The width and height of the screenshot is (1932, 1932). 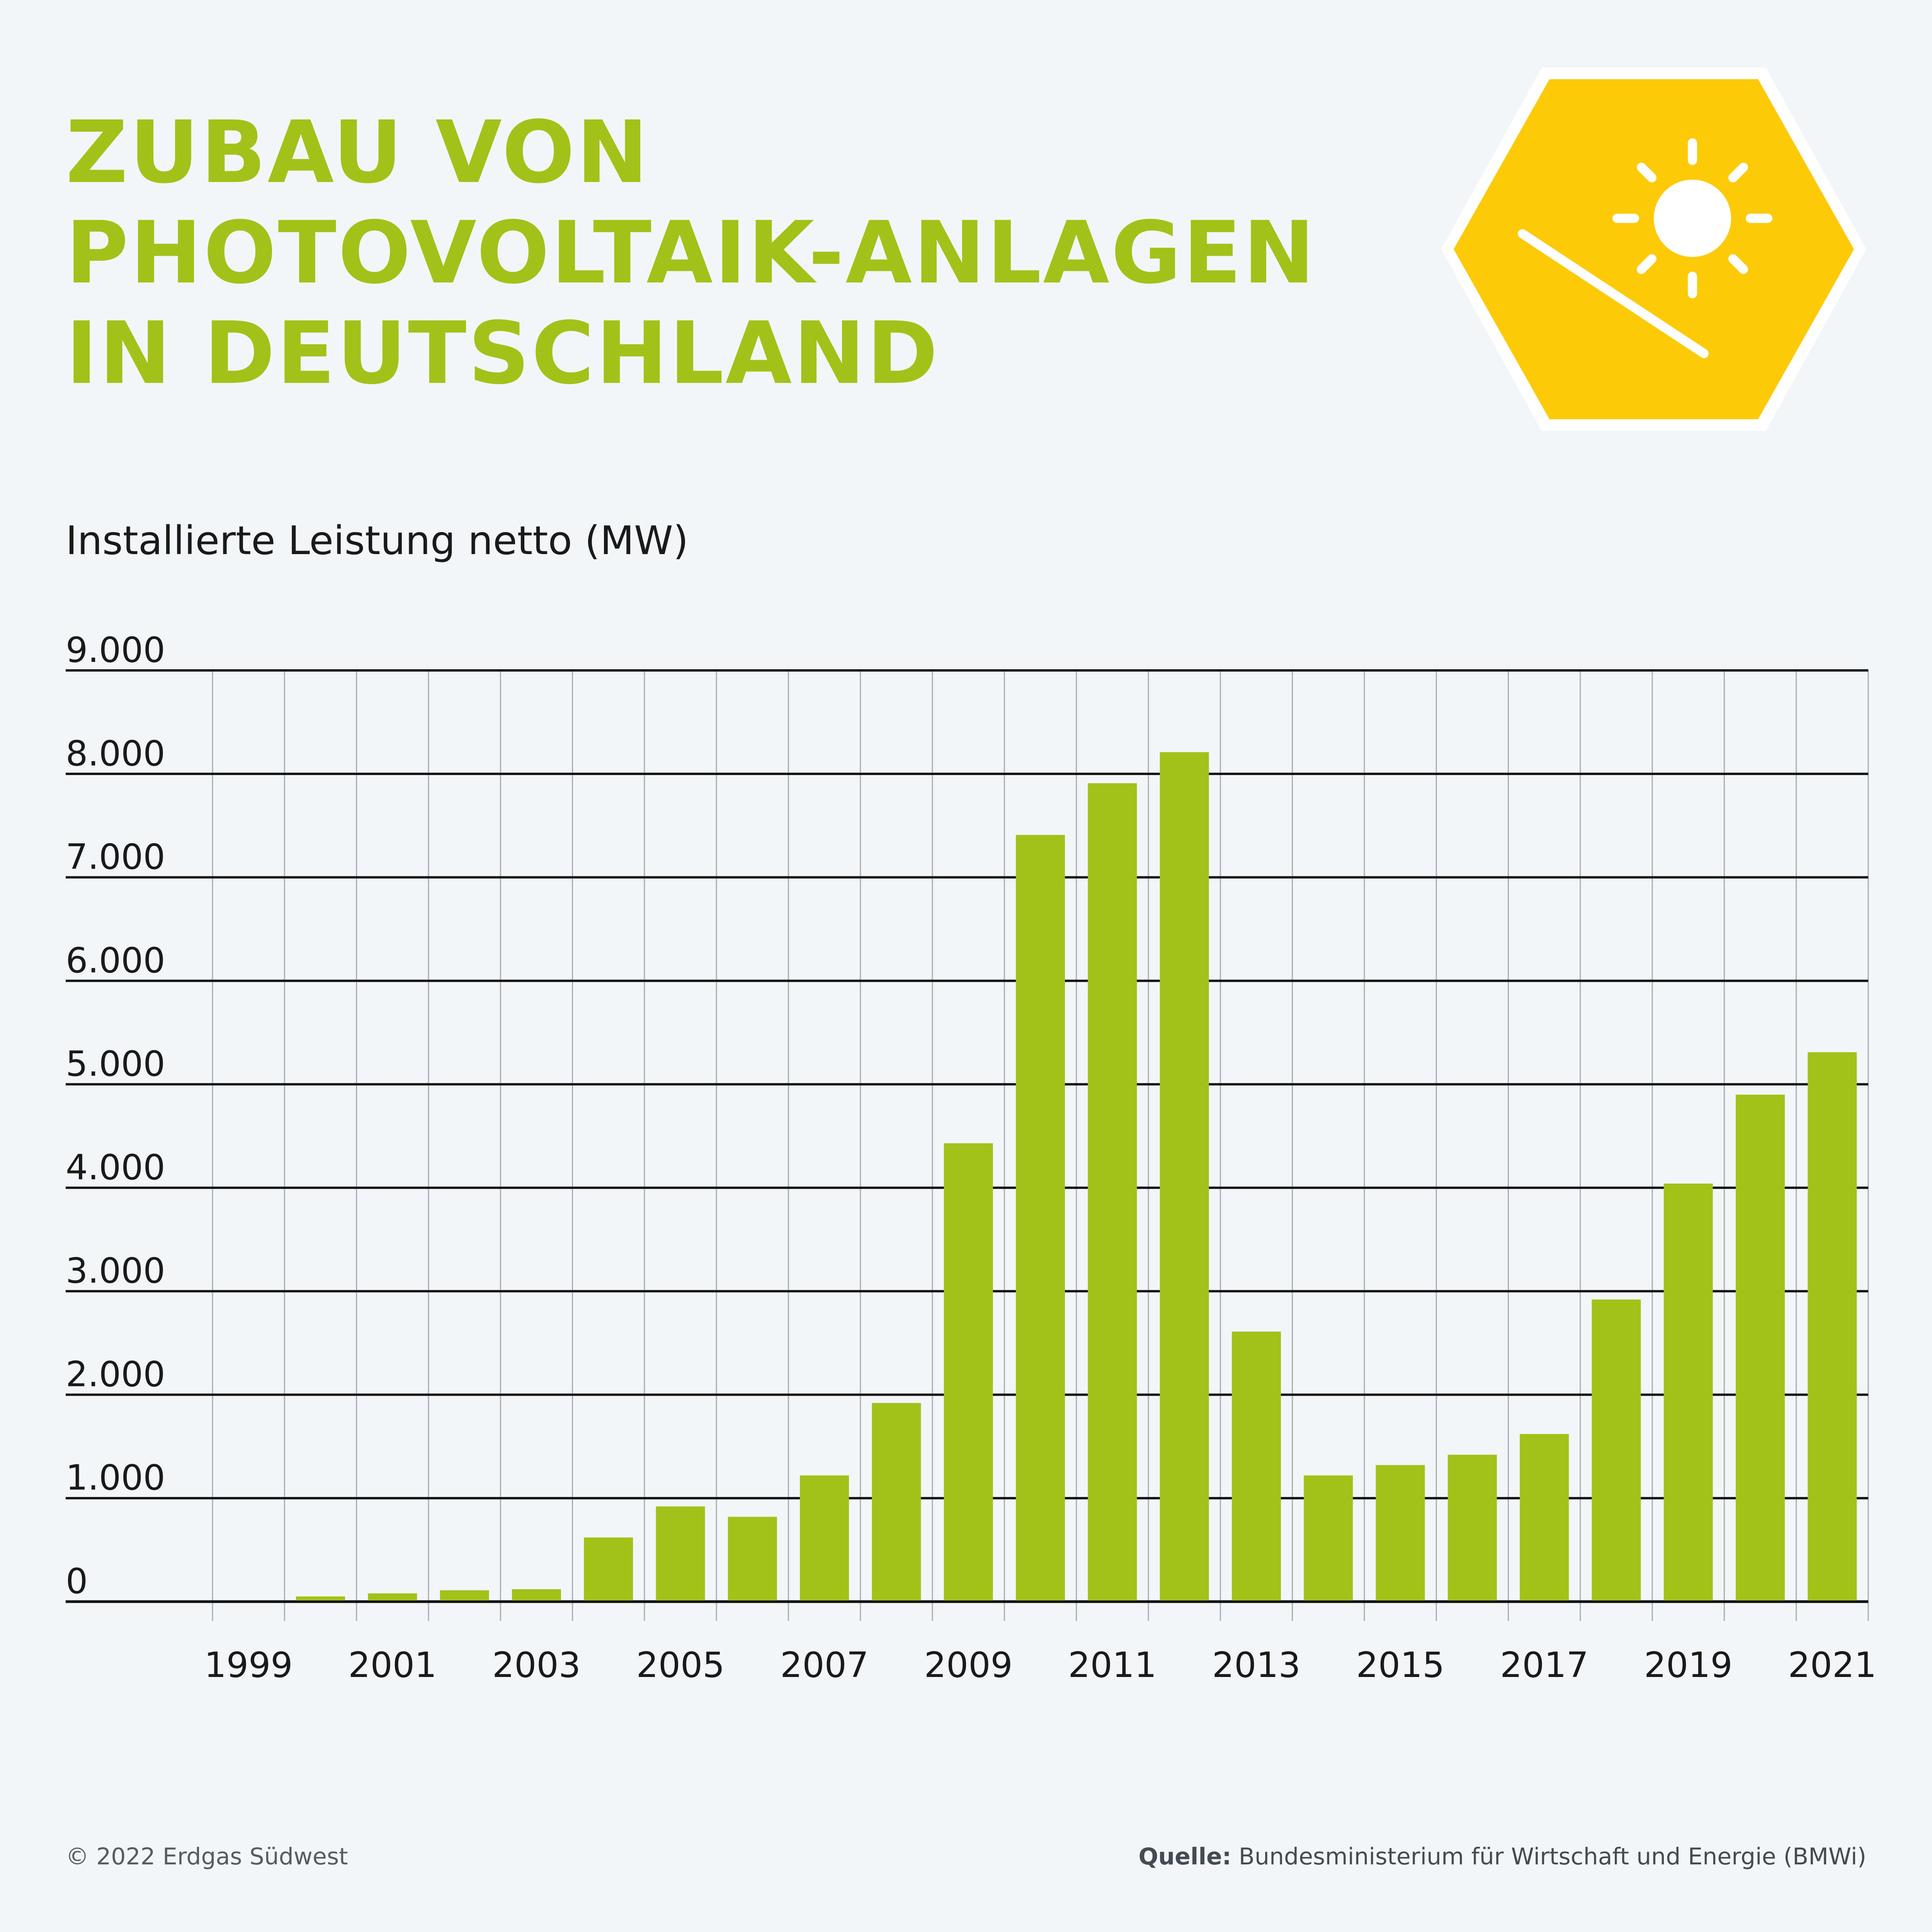 I want to click on y-tick-label: 7.000, so click(x=116, y=857).